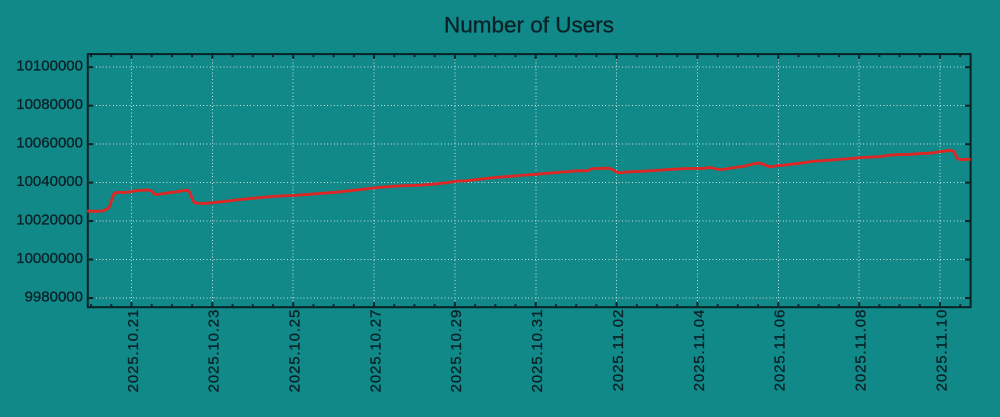 The width and height of the screenshot is (1000, 417). What do you see at coordinates (537, 351) in the screenshot?
I see `svg-text: 2025.10.31` at bounding box center [537, 351].